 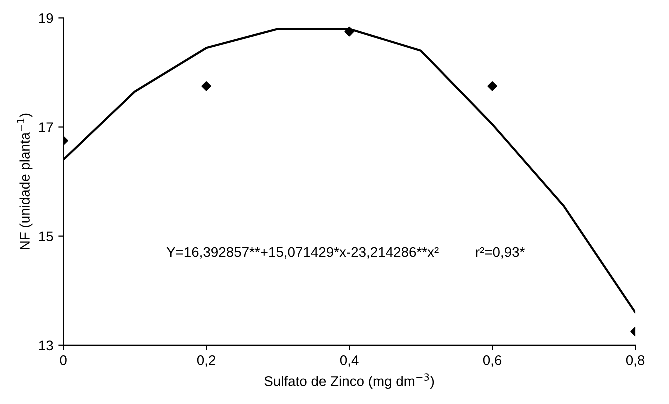 I want to click on x-tick-label: 0,6, so click(x=492, y=361).